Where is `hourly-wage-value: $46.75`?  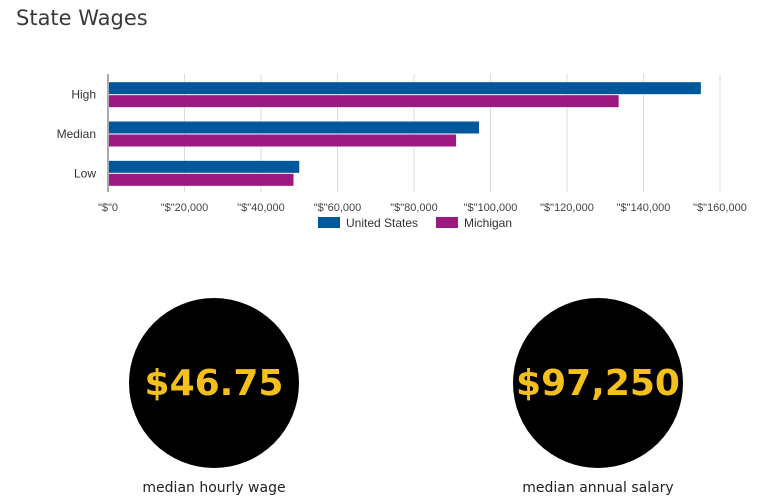
hourly-wage-value: $46.75 is located at coordinates (214, 383).